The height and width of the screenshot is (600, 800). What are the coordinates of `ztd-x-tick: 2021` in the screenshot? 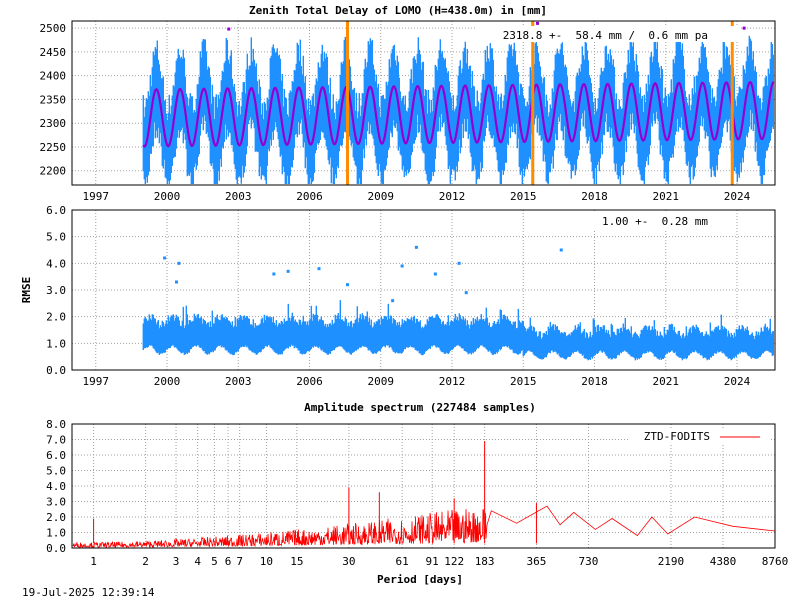 It's located at (666, 196).